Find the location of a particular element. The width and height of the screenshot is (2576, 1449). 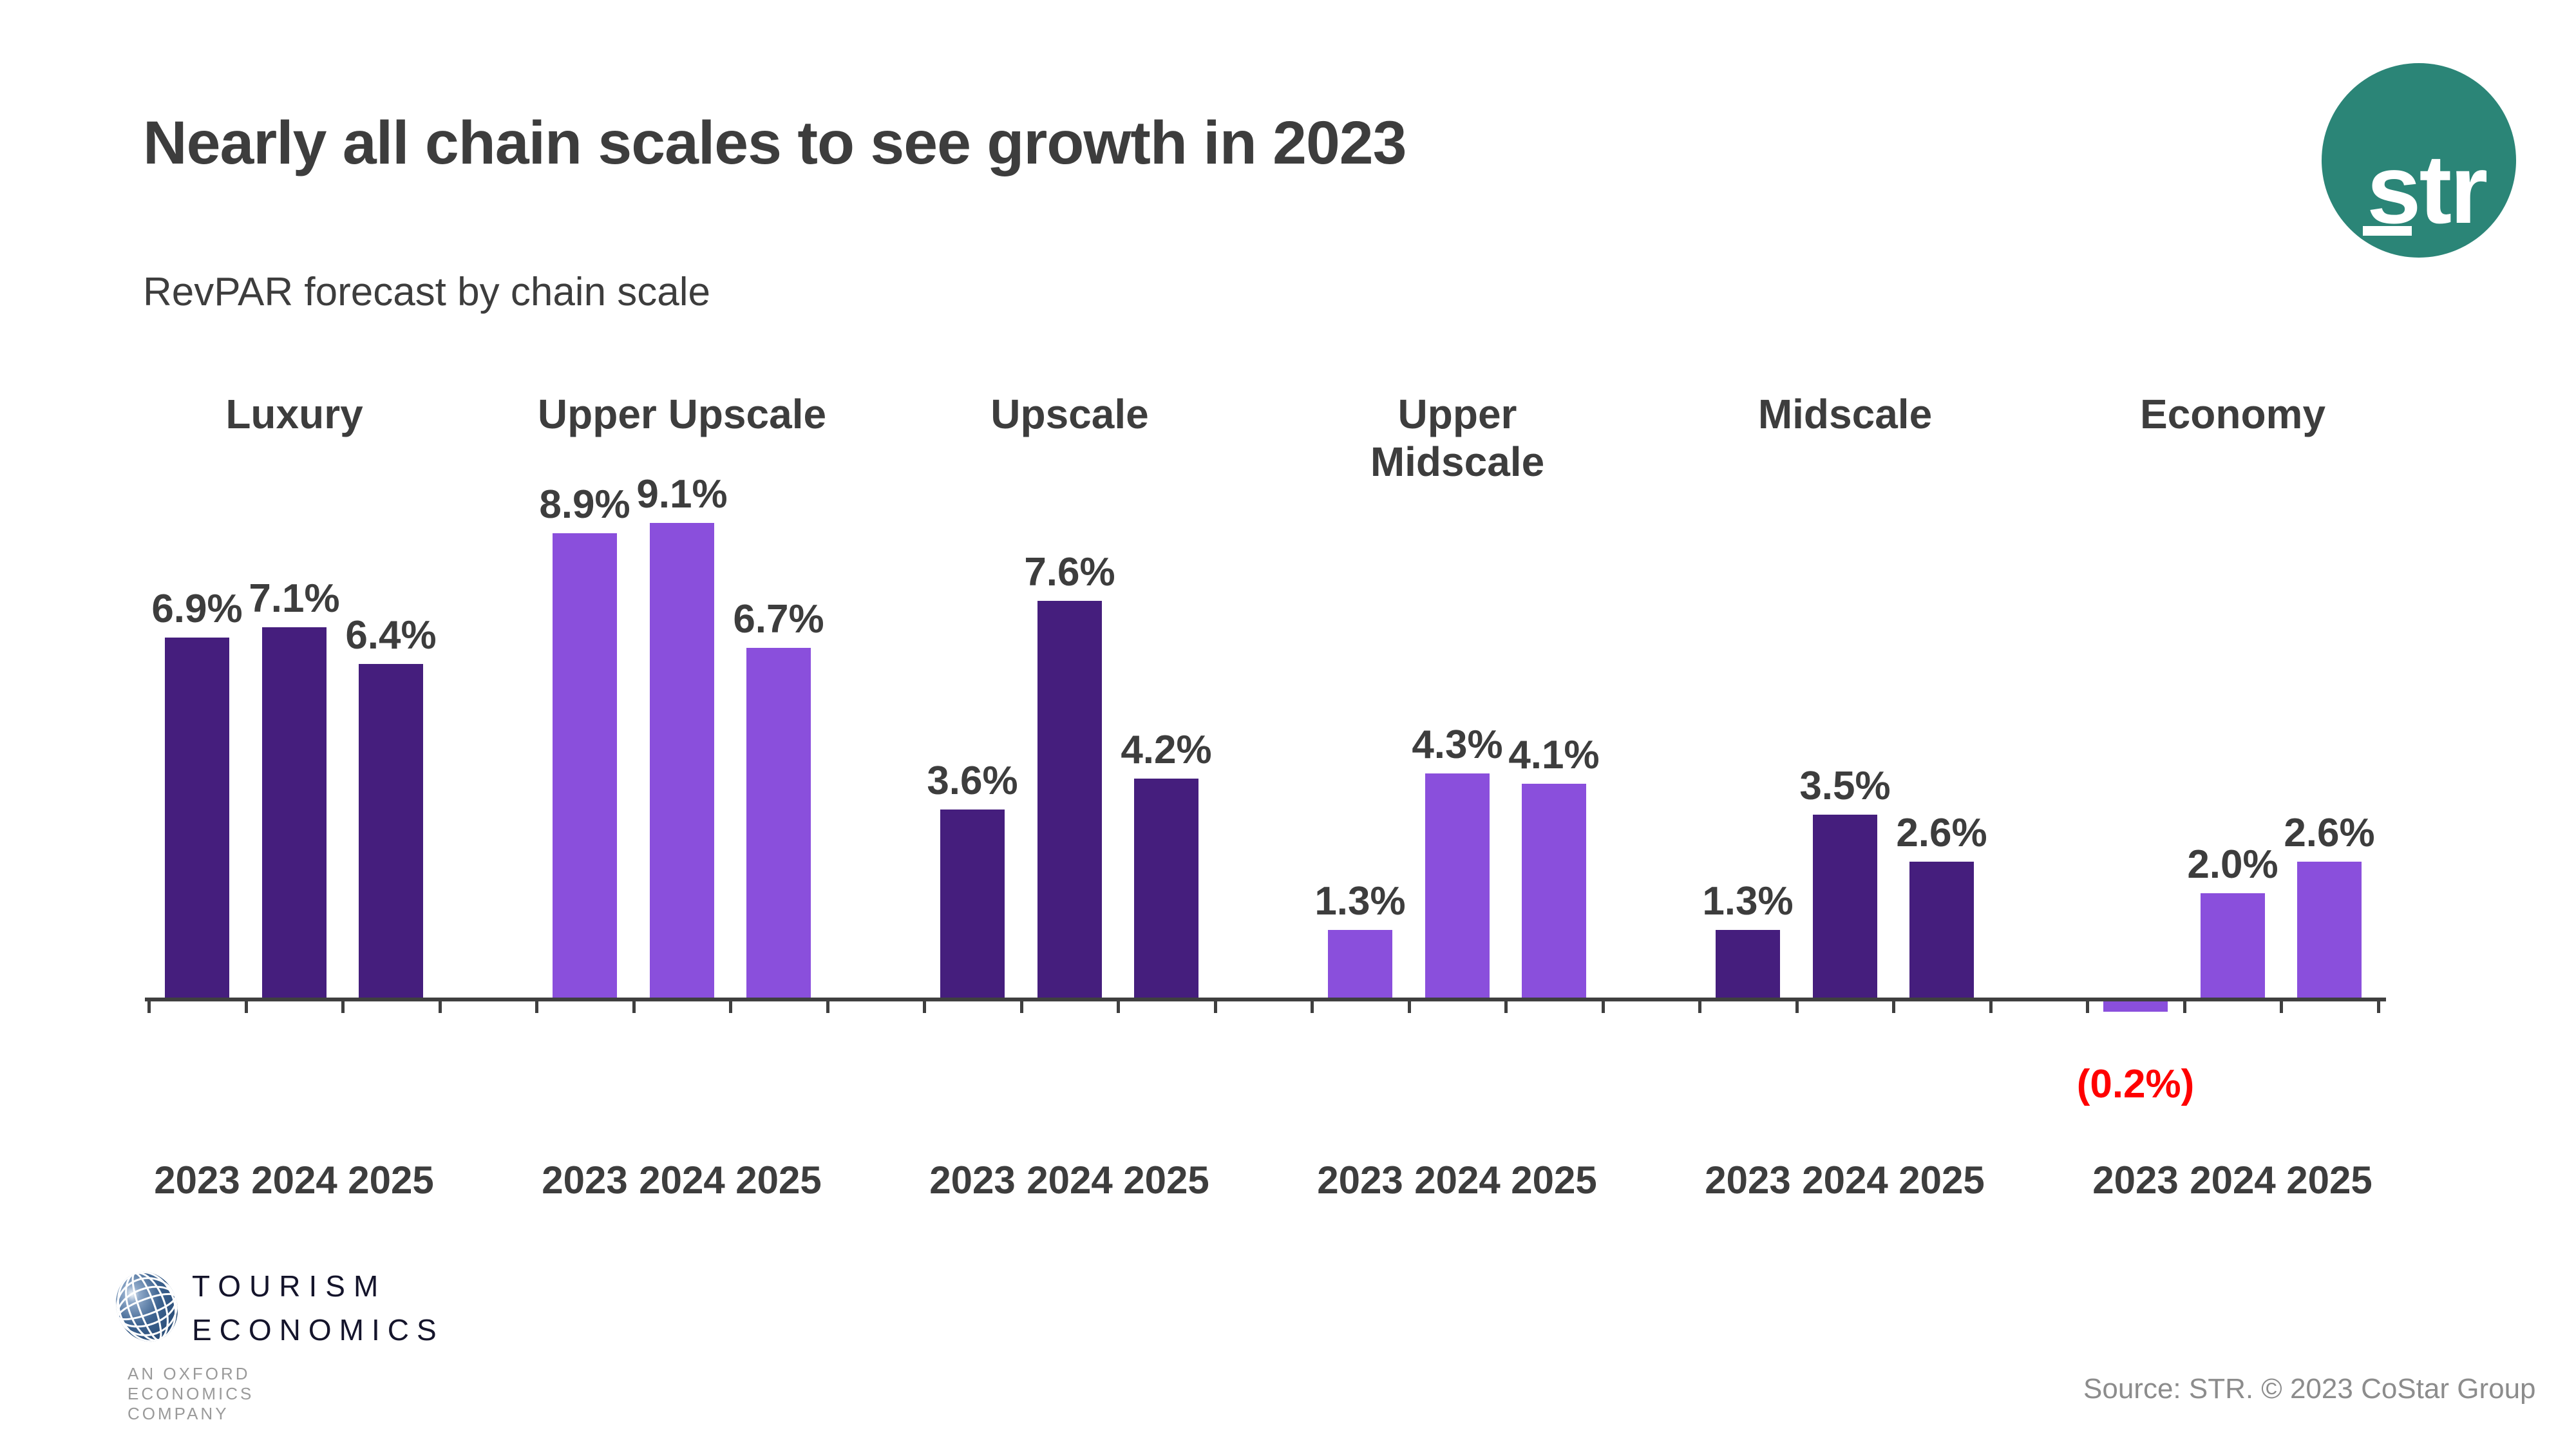

value-label: 3.5% is located at coordinates (1845, 786).